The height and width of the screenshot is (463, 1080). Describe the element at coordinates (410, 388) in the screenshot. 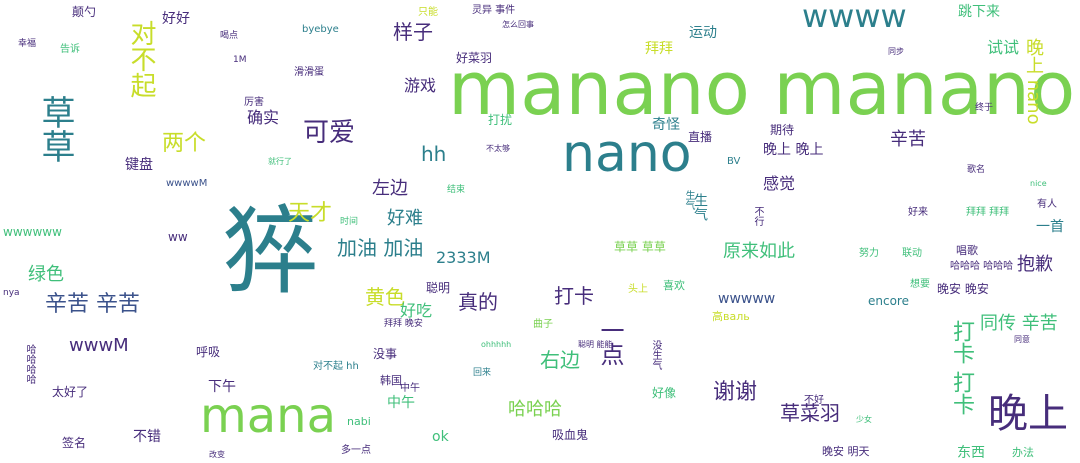

I see `cloud-word: 中午` at that location.